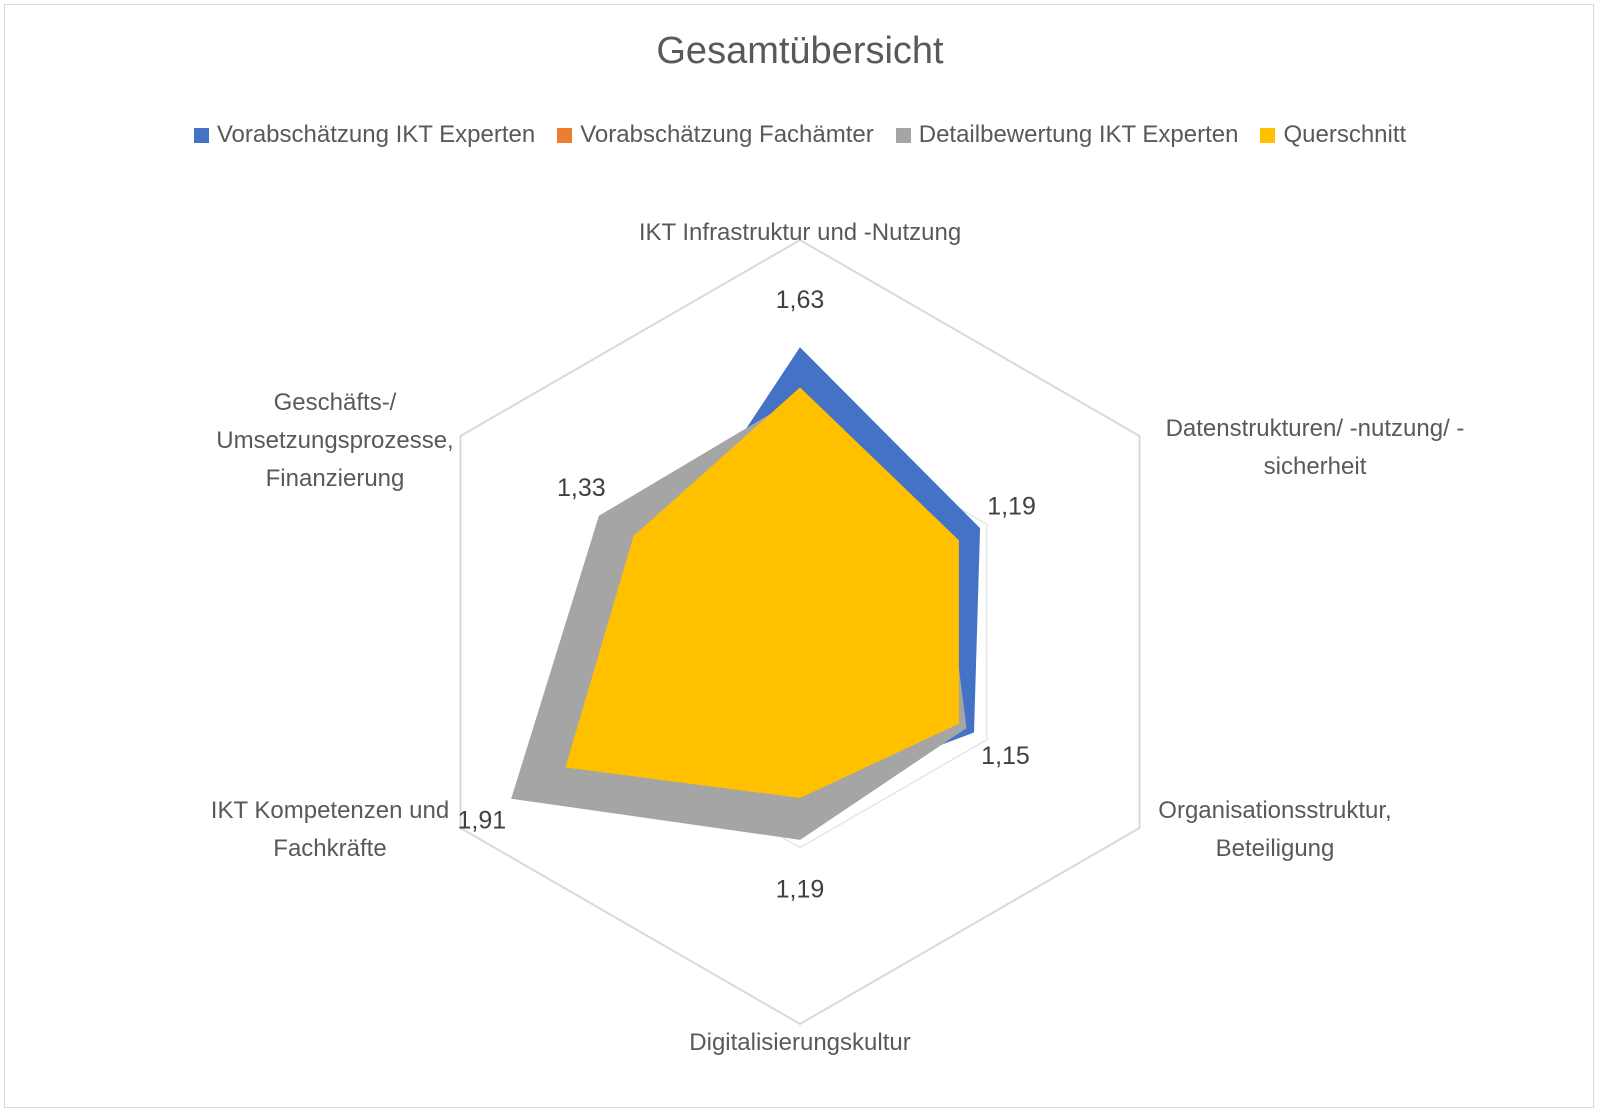  I want to click on axis-label-line: Digitalisierungskultur, so click(799, 1042).